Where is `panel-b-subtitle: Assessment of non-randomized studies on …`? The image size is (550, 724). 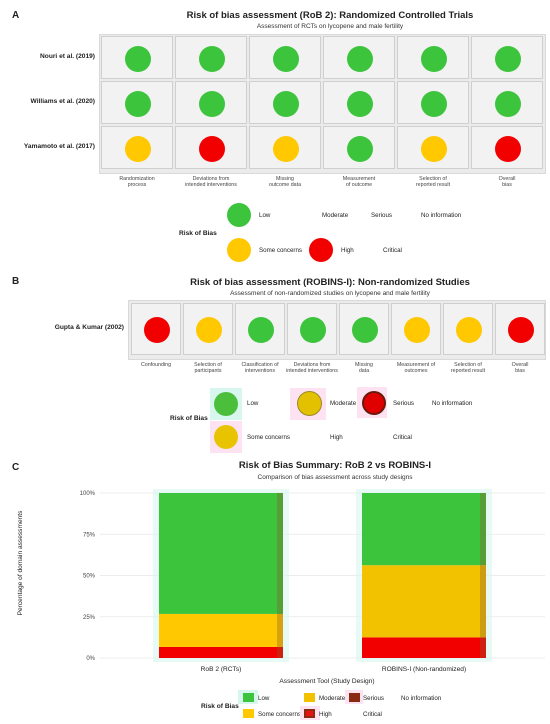
panel-b-subtitle: Assessment of non-randomized studies on … is located at coordinates (275, 293).